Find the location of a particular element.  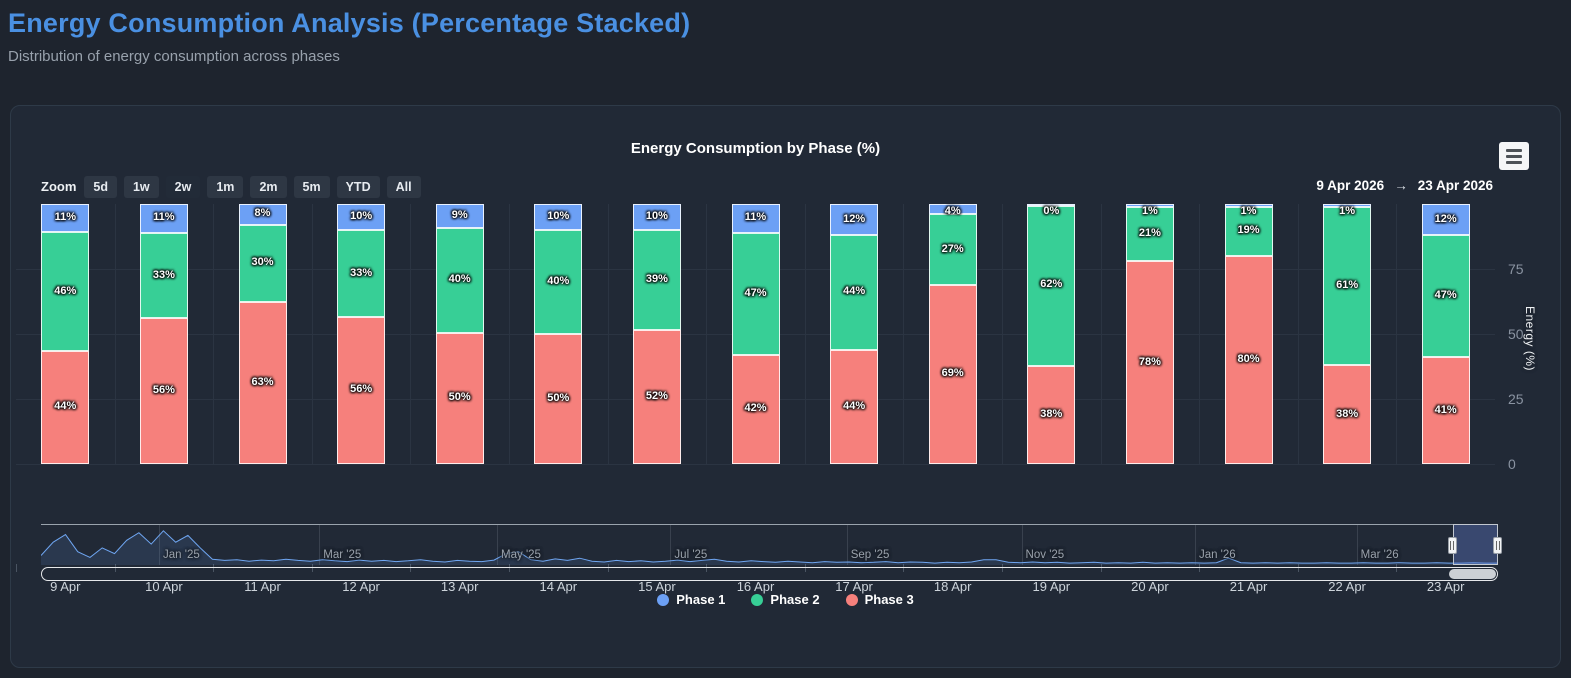

zoom-button-1w: 1w is located at coordinates (141, 186).